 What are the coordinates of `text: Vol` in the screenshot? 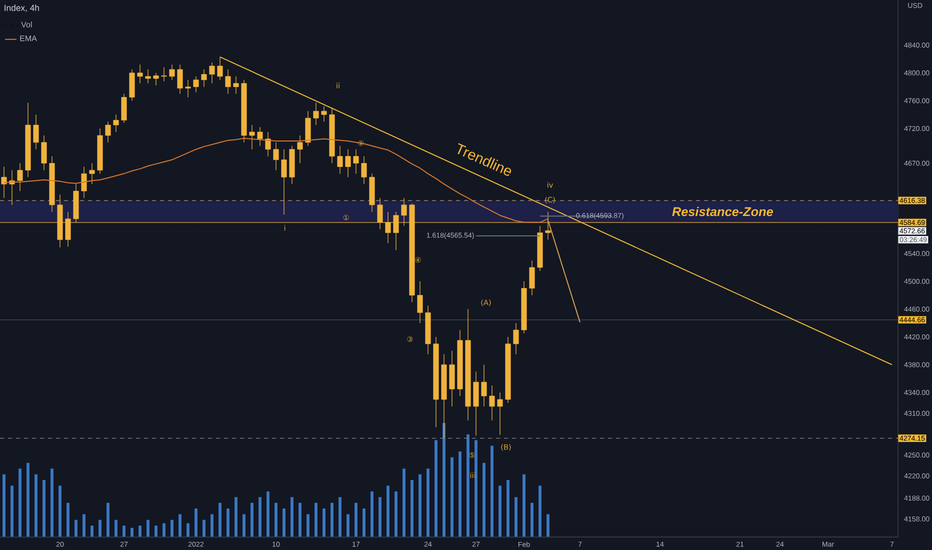 It's located at (26, 25).